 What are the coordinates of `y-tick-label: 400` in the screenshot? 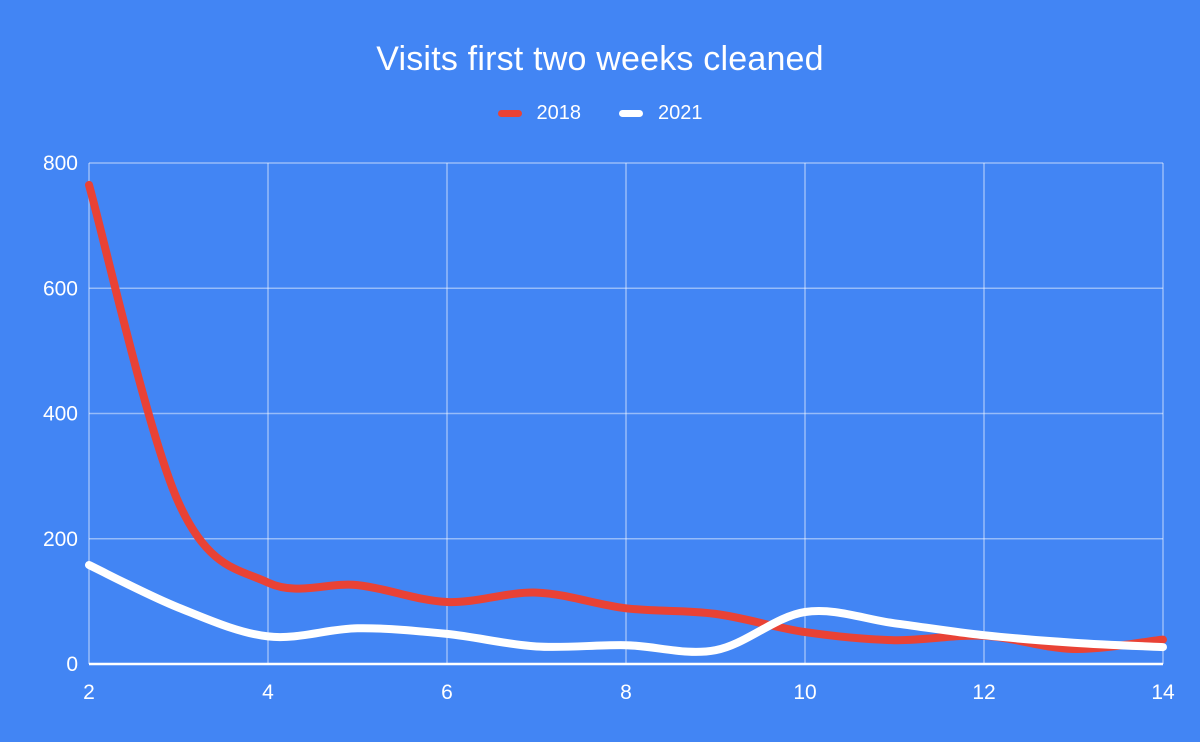 It's located at (60, 414).